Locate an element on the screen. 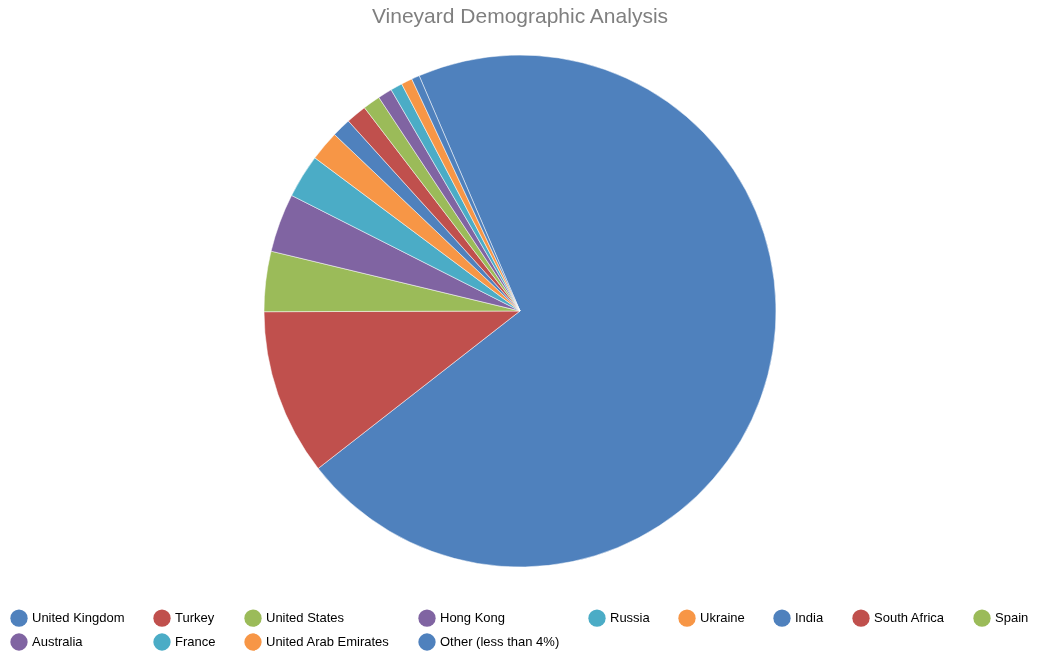 The width and height of the screenshot is (1062, 672). legend-label: India is located at coordinates (809, 618).